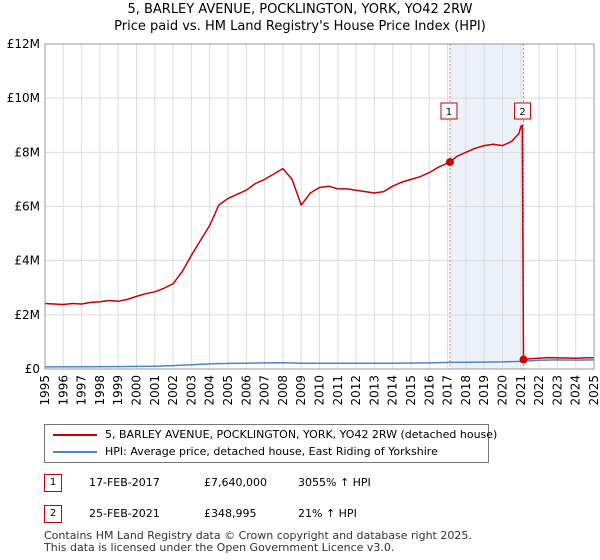  What do you see at coordinates (191, 390) in the screenshot?
I see `x-tick-label: 2003` at bounding box center [191, 390].